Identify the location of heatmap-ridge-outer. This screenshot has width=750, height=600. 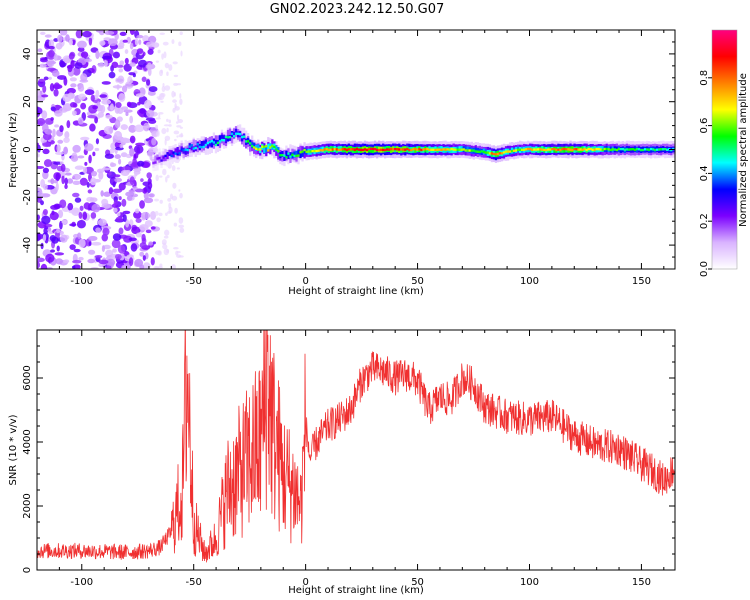
(165, 154).